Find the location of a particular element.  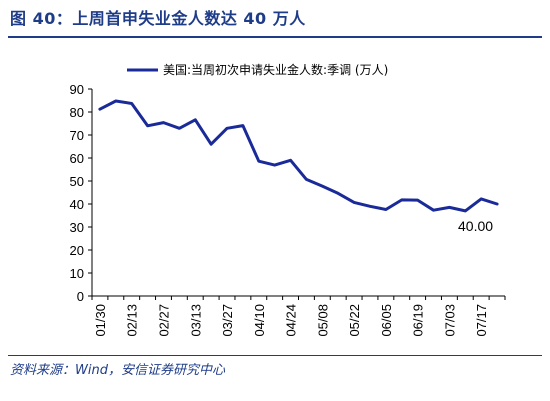

x-tick-label: 04/10 is located at coordinates (259, 320).